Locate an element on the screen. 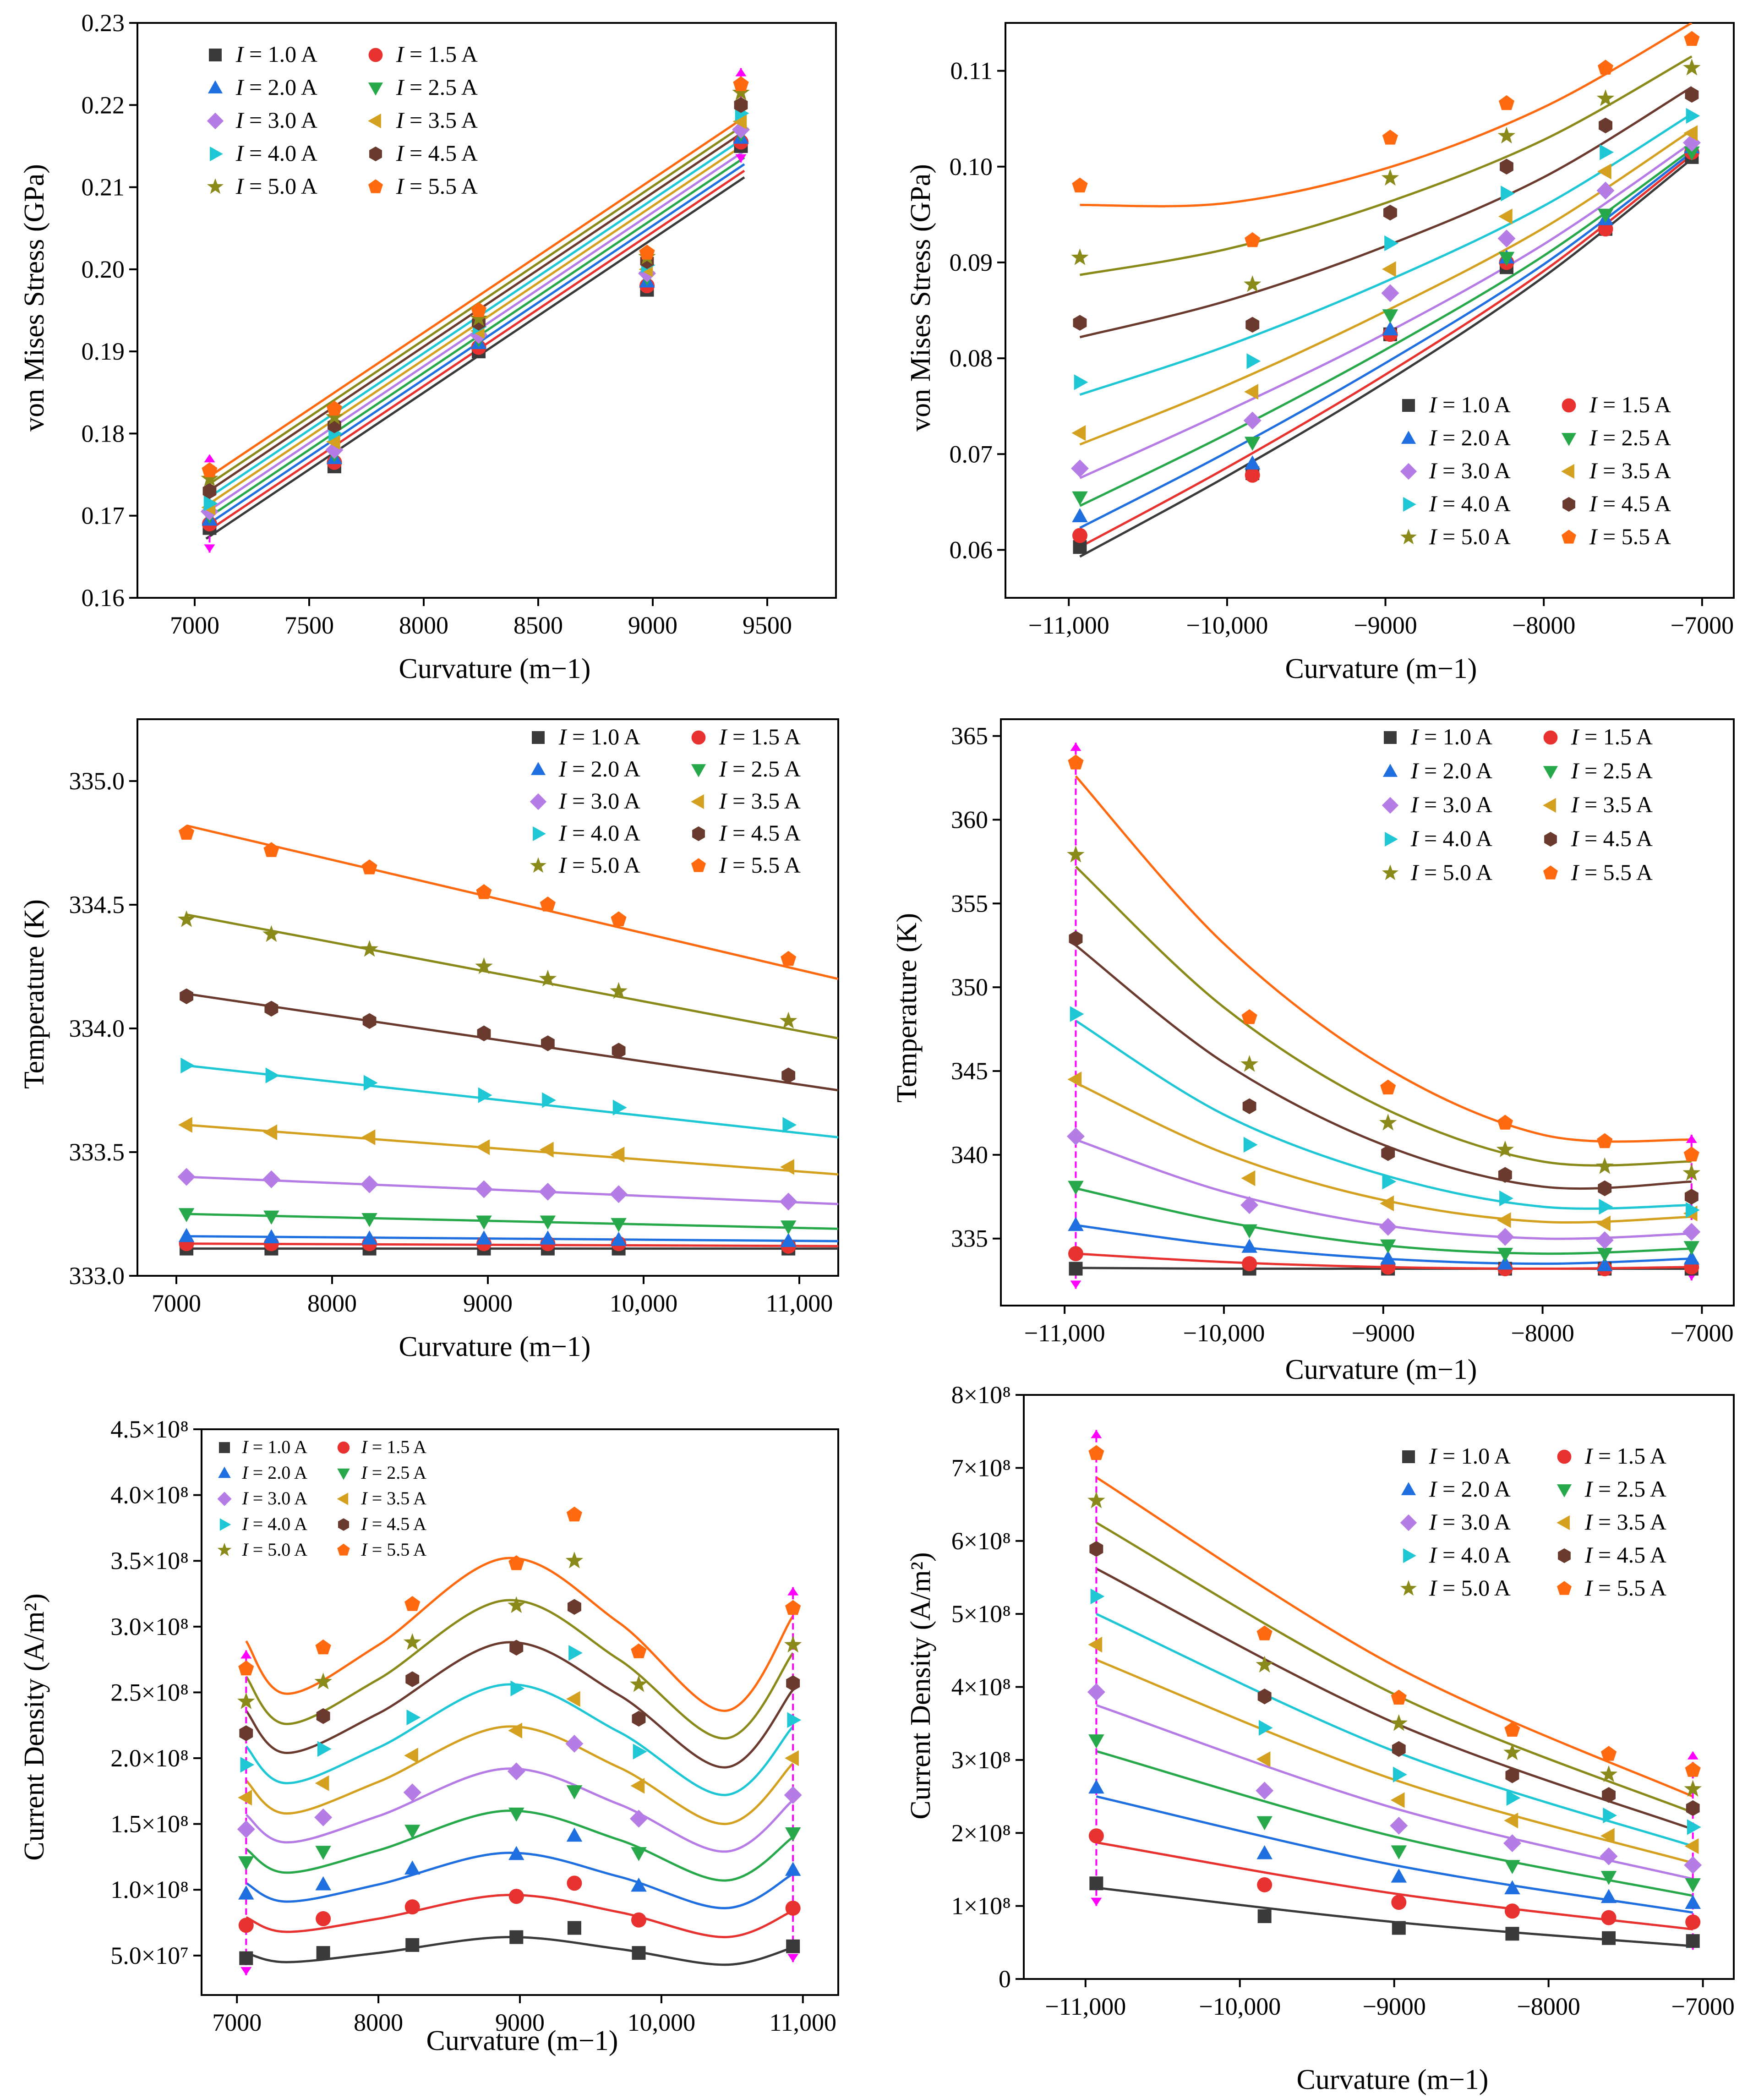 This screenshot has width=1764, height=2099. y-tick-label: 2.0×10⁸ is located at coordinates (149, 1758).